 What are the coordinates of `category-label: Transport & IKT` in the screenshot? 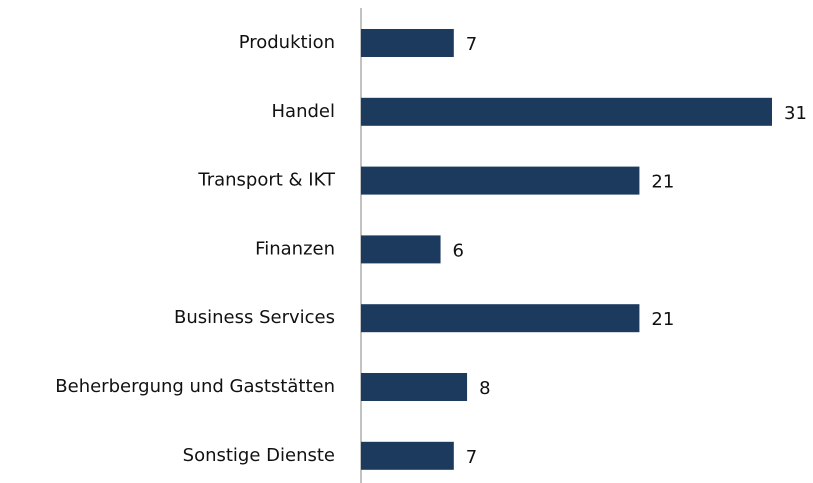 It's located at (266, 180).